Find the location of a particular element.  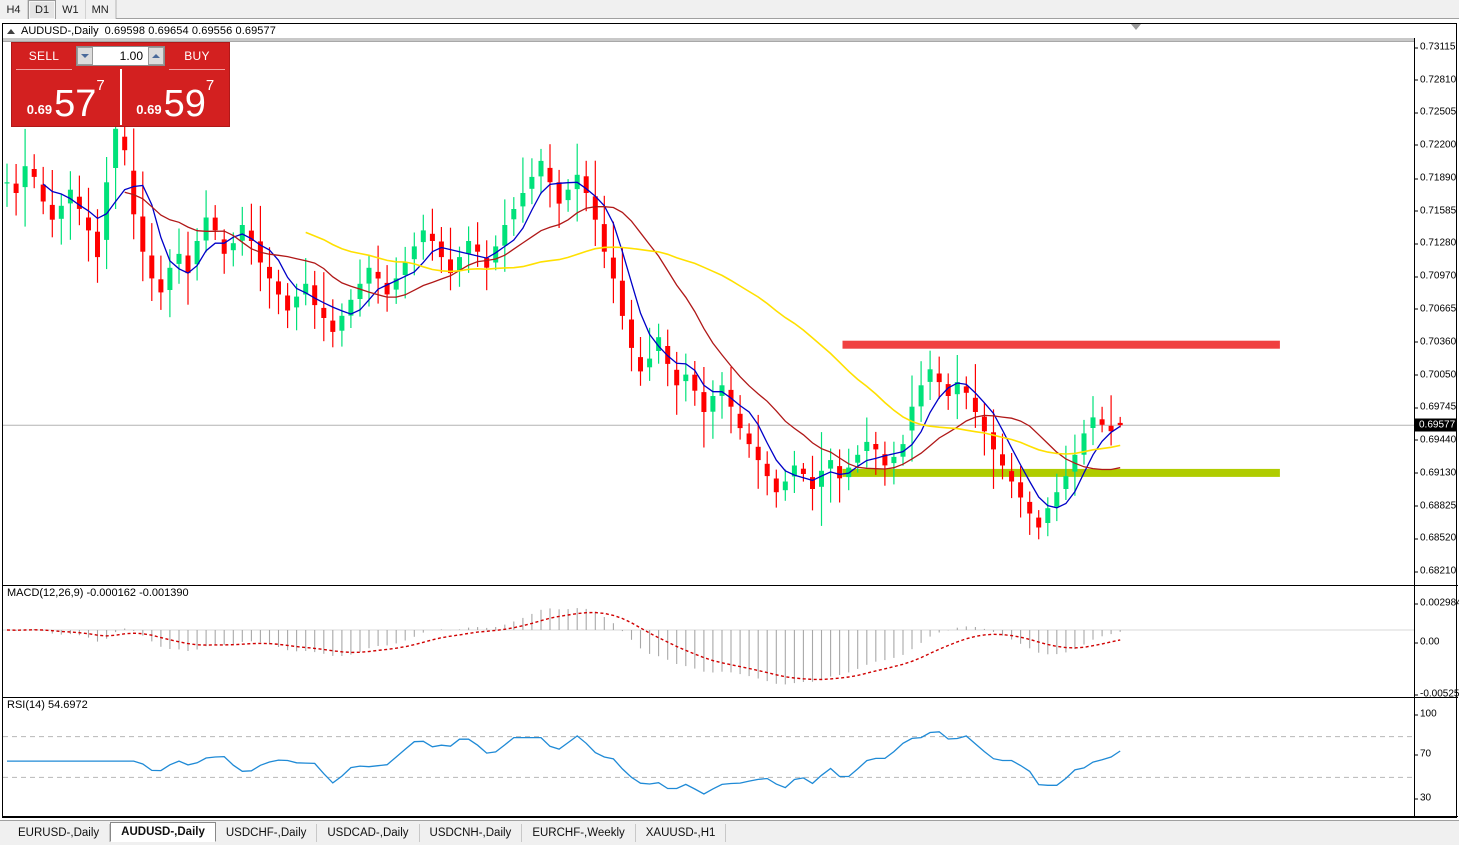

chart-tab-usdcnh: USDCNH-,Daily is located at coordinates (471, 833).